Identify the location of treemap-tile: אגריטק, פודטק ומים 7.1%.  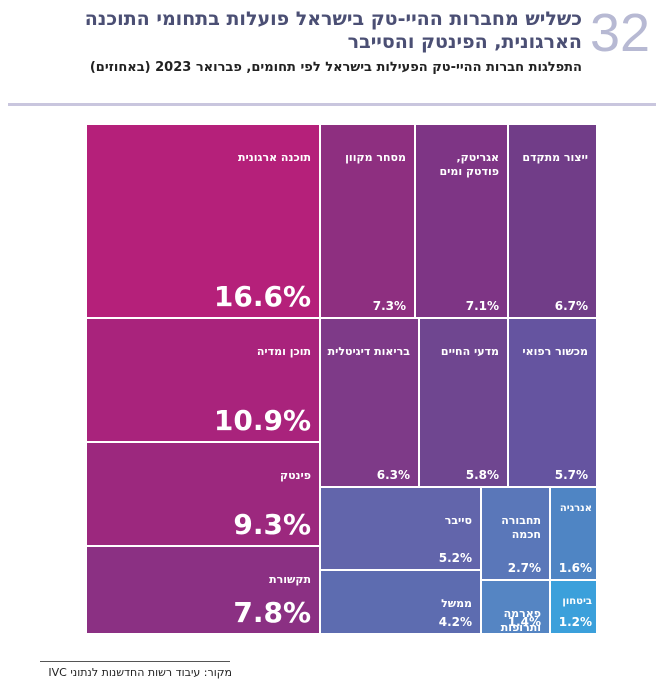
(461, 221).